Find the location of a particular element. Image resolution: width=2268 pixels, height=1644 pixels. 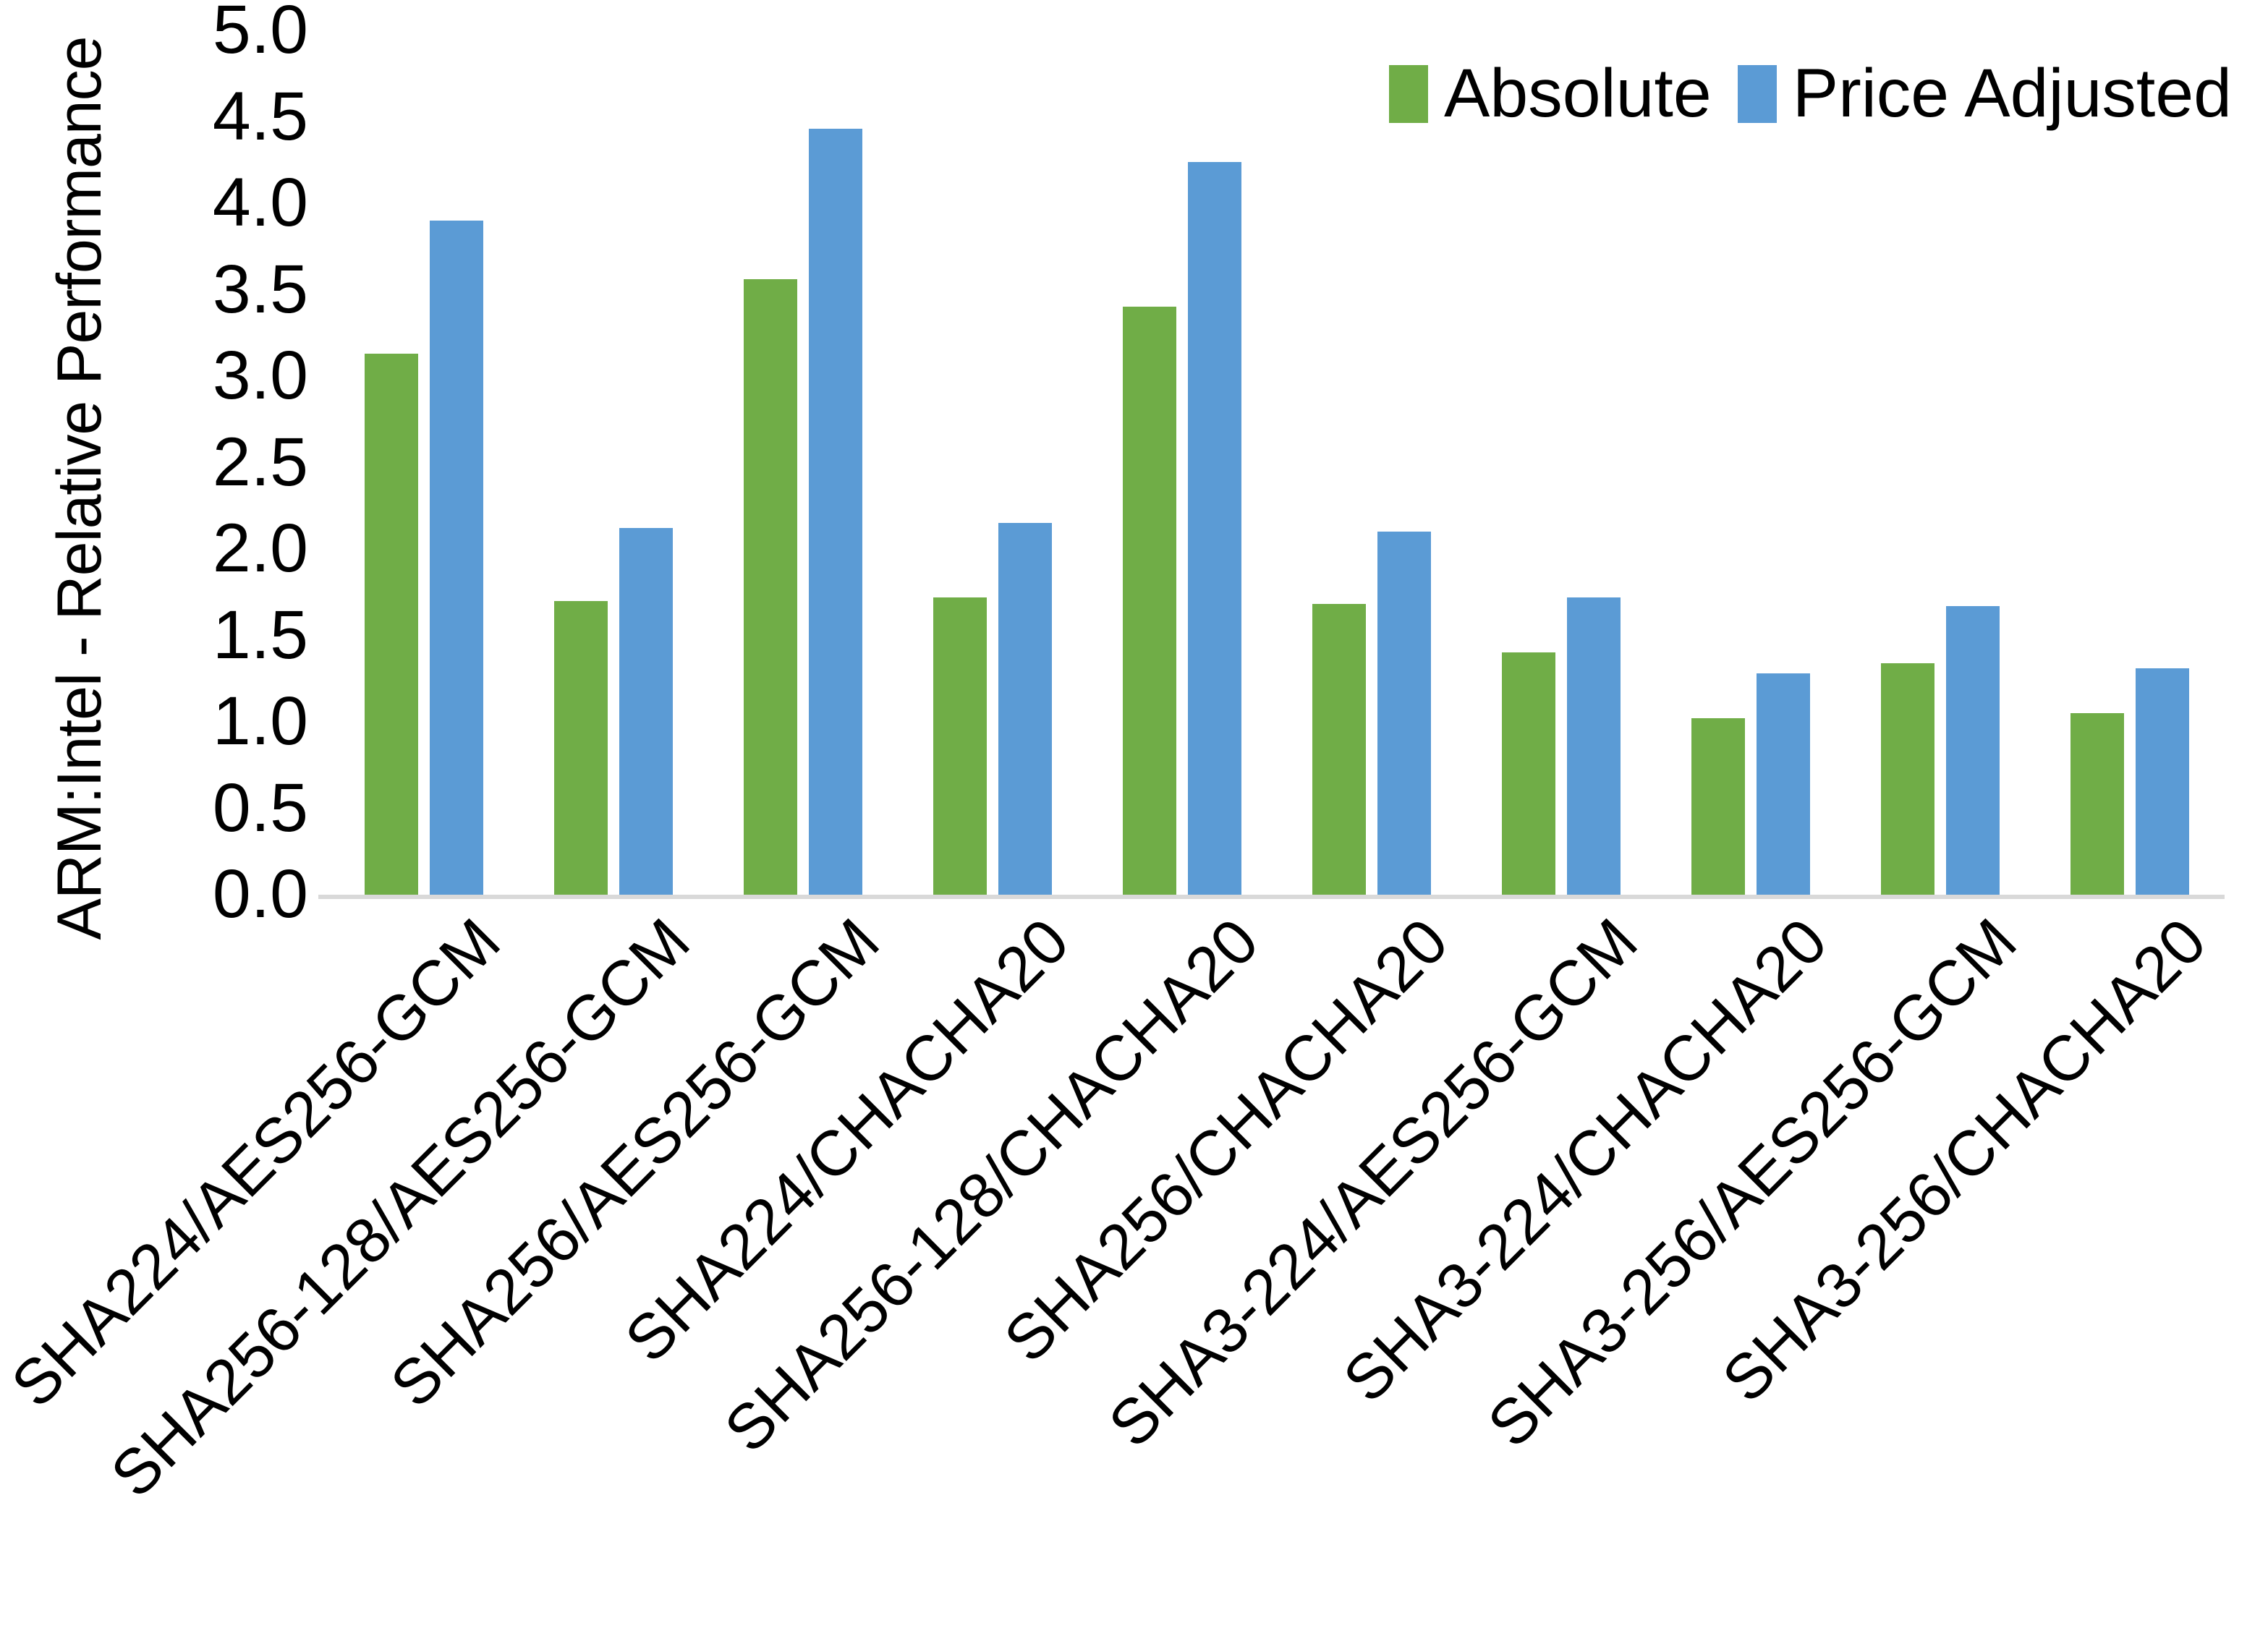

y-tick-label: 1.5 is located at coordinates (260, 634).